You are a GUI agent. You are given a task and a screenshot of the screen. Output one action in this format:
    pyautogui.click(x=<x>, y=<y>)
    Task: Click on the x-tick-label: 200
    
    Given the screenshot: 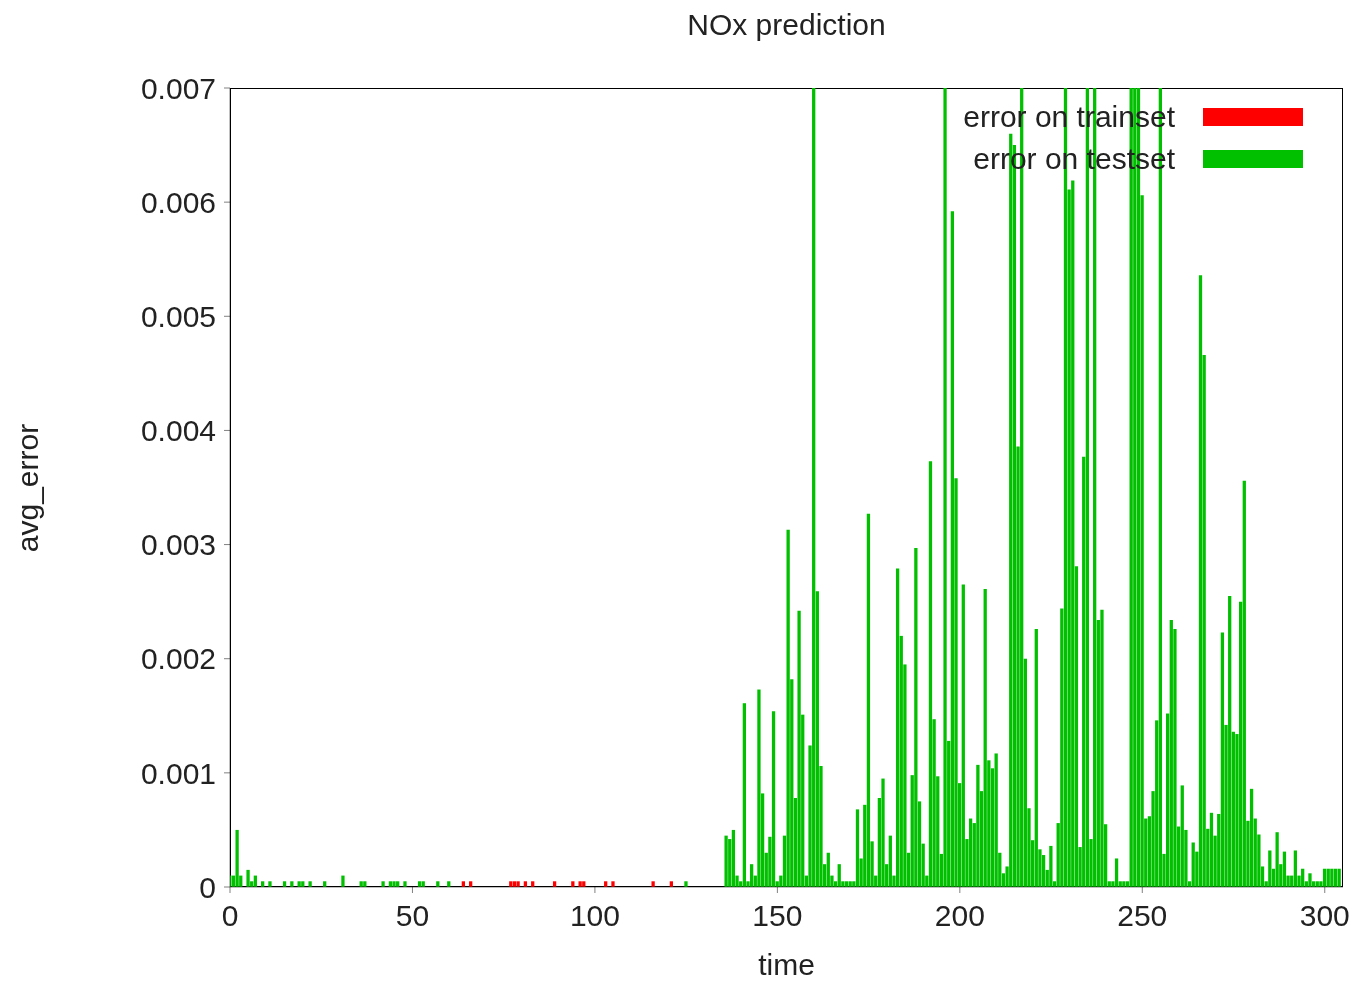 What is the action you would take?
    pyautogui.click(x=959, y=916)
    